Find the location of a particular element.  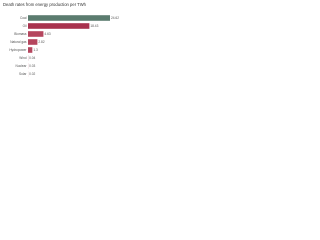

category-label: Natural gas is located at coordinates (18, 42).